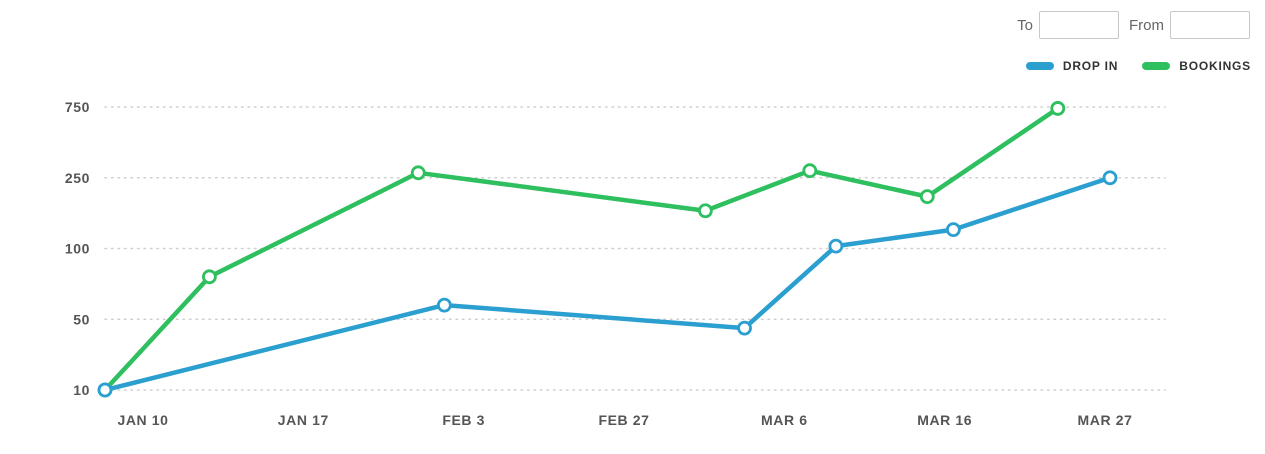 This screenshot has height=454, width=1265. I want to click on y-tick-label: 750, so click(77, 107).